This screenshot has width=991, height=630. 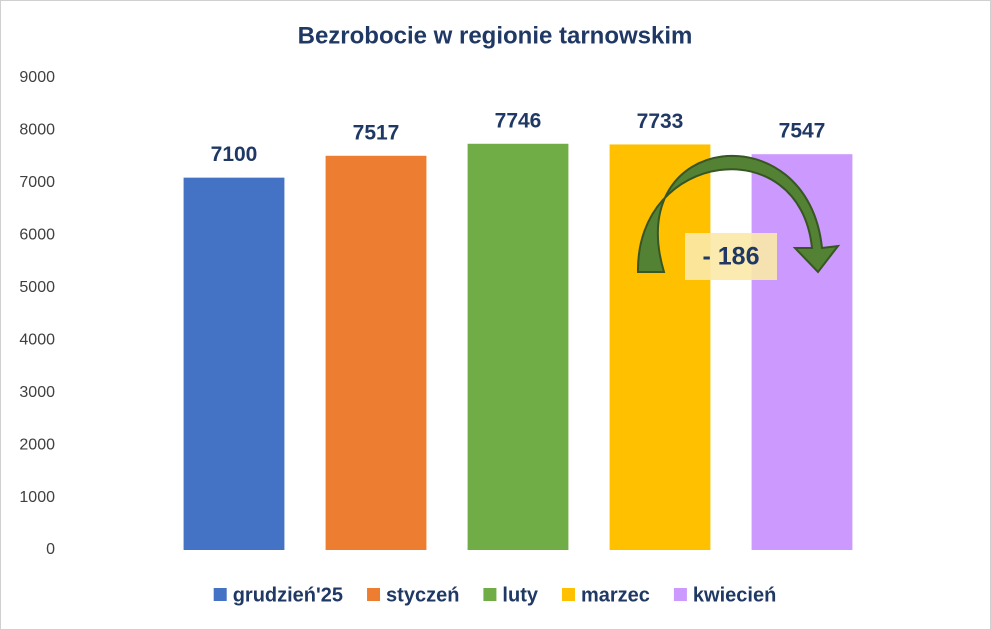 I want to click on value-label: 7517, so click(x=376, y=132).